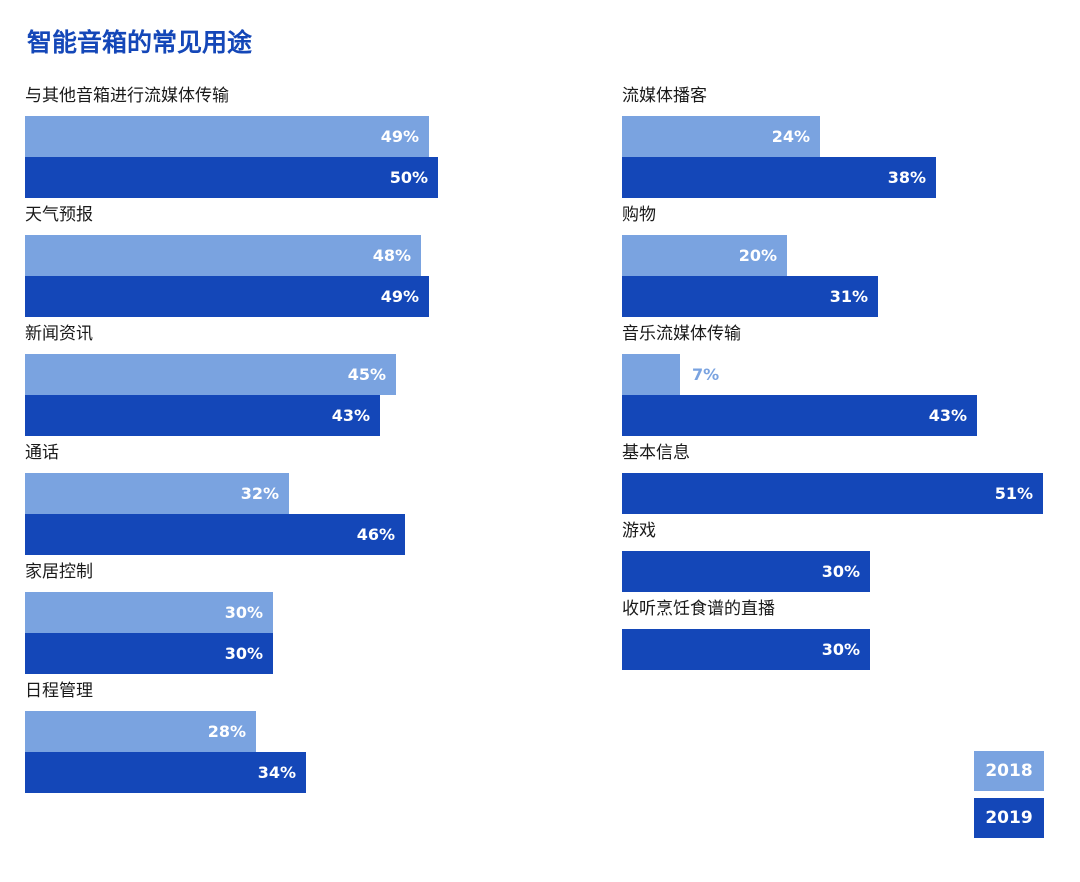 This screenshot has width=1080, height=882. Describe the element at coordinates (259, 493) in the screenshot. I see `bar-value-label: 32%` at that location.